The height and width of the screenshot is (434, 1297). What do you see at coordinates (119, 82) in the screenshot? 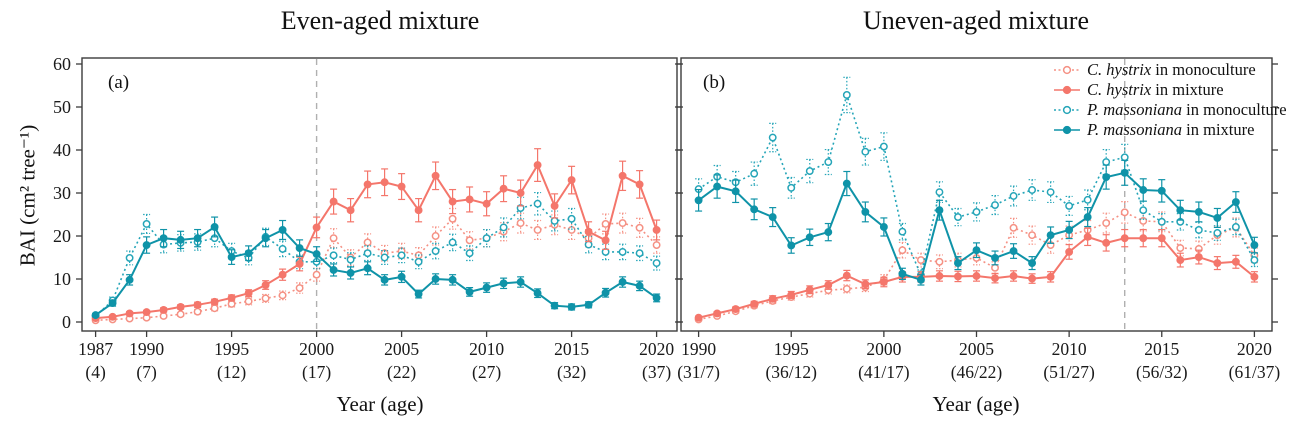
I see `panel-a-letter: (a)` at bounding box center [119, 82].